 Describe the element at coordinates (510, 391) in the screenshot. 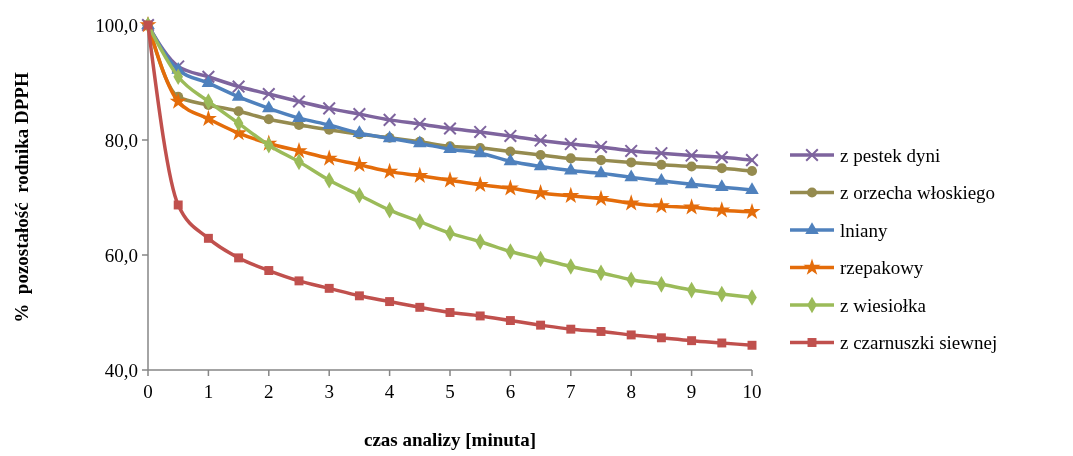

I see `x-tick-label: 6` at that location.